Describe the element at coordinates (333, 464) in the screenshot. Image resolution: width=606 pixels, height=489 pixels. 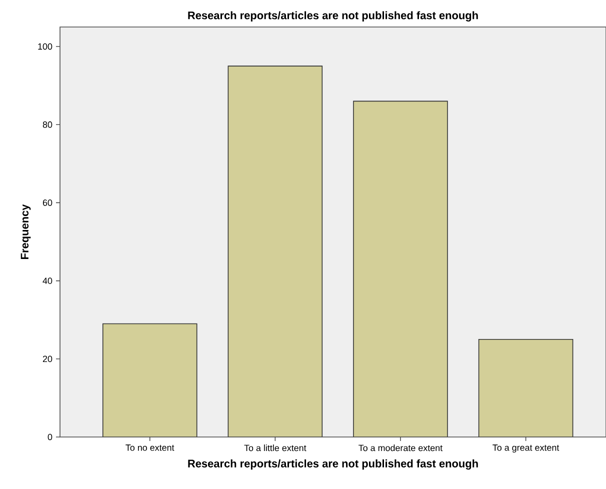
I see `x-axis-title: Research reports/articles are not published fast enough` at that location.